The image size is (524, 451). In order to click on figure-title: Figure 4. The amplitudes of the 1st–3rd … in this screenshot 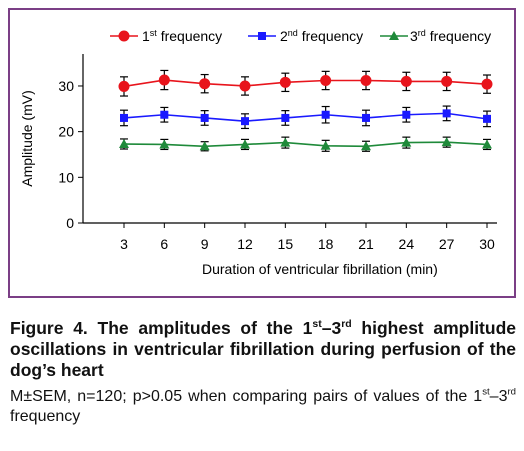, I will do `click(263, 349)`.